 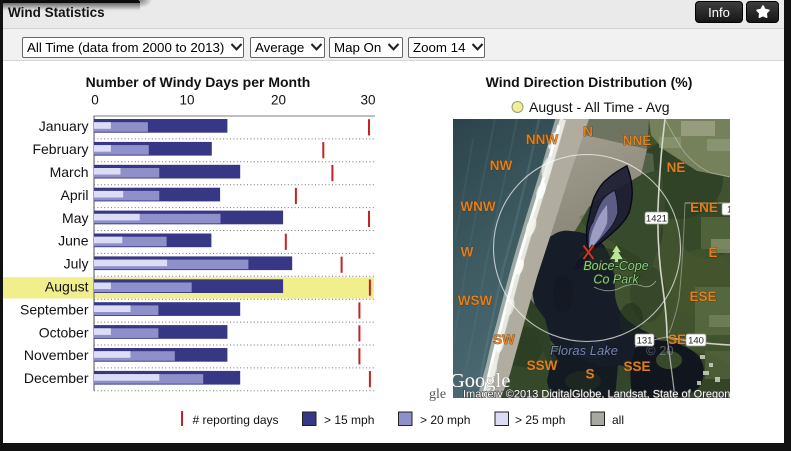 I want to click on svg-text: # reporting days, so click(x=236, y=420).